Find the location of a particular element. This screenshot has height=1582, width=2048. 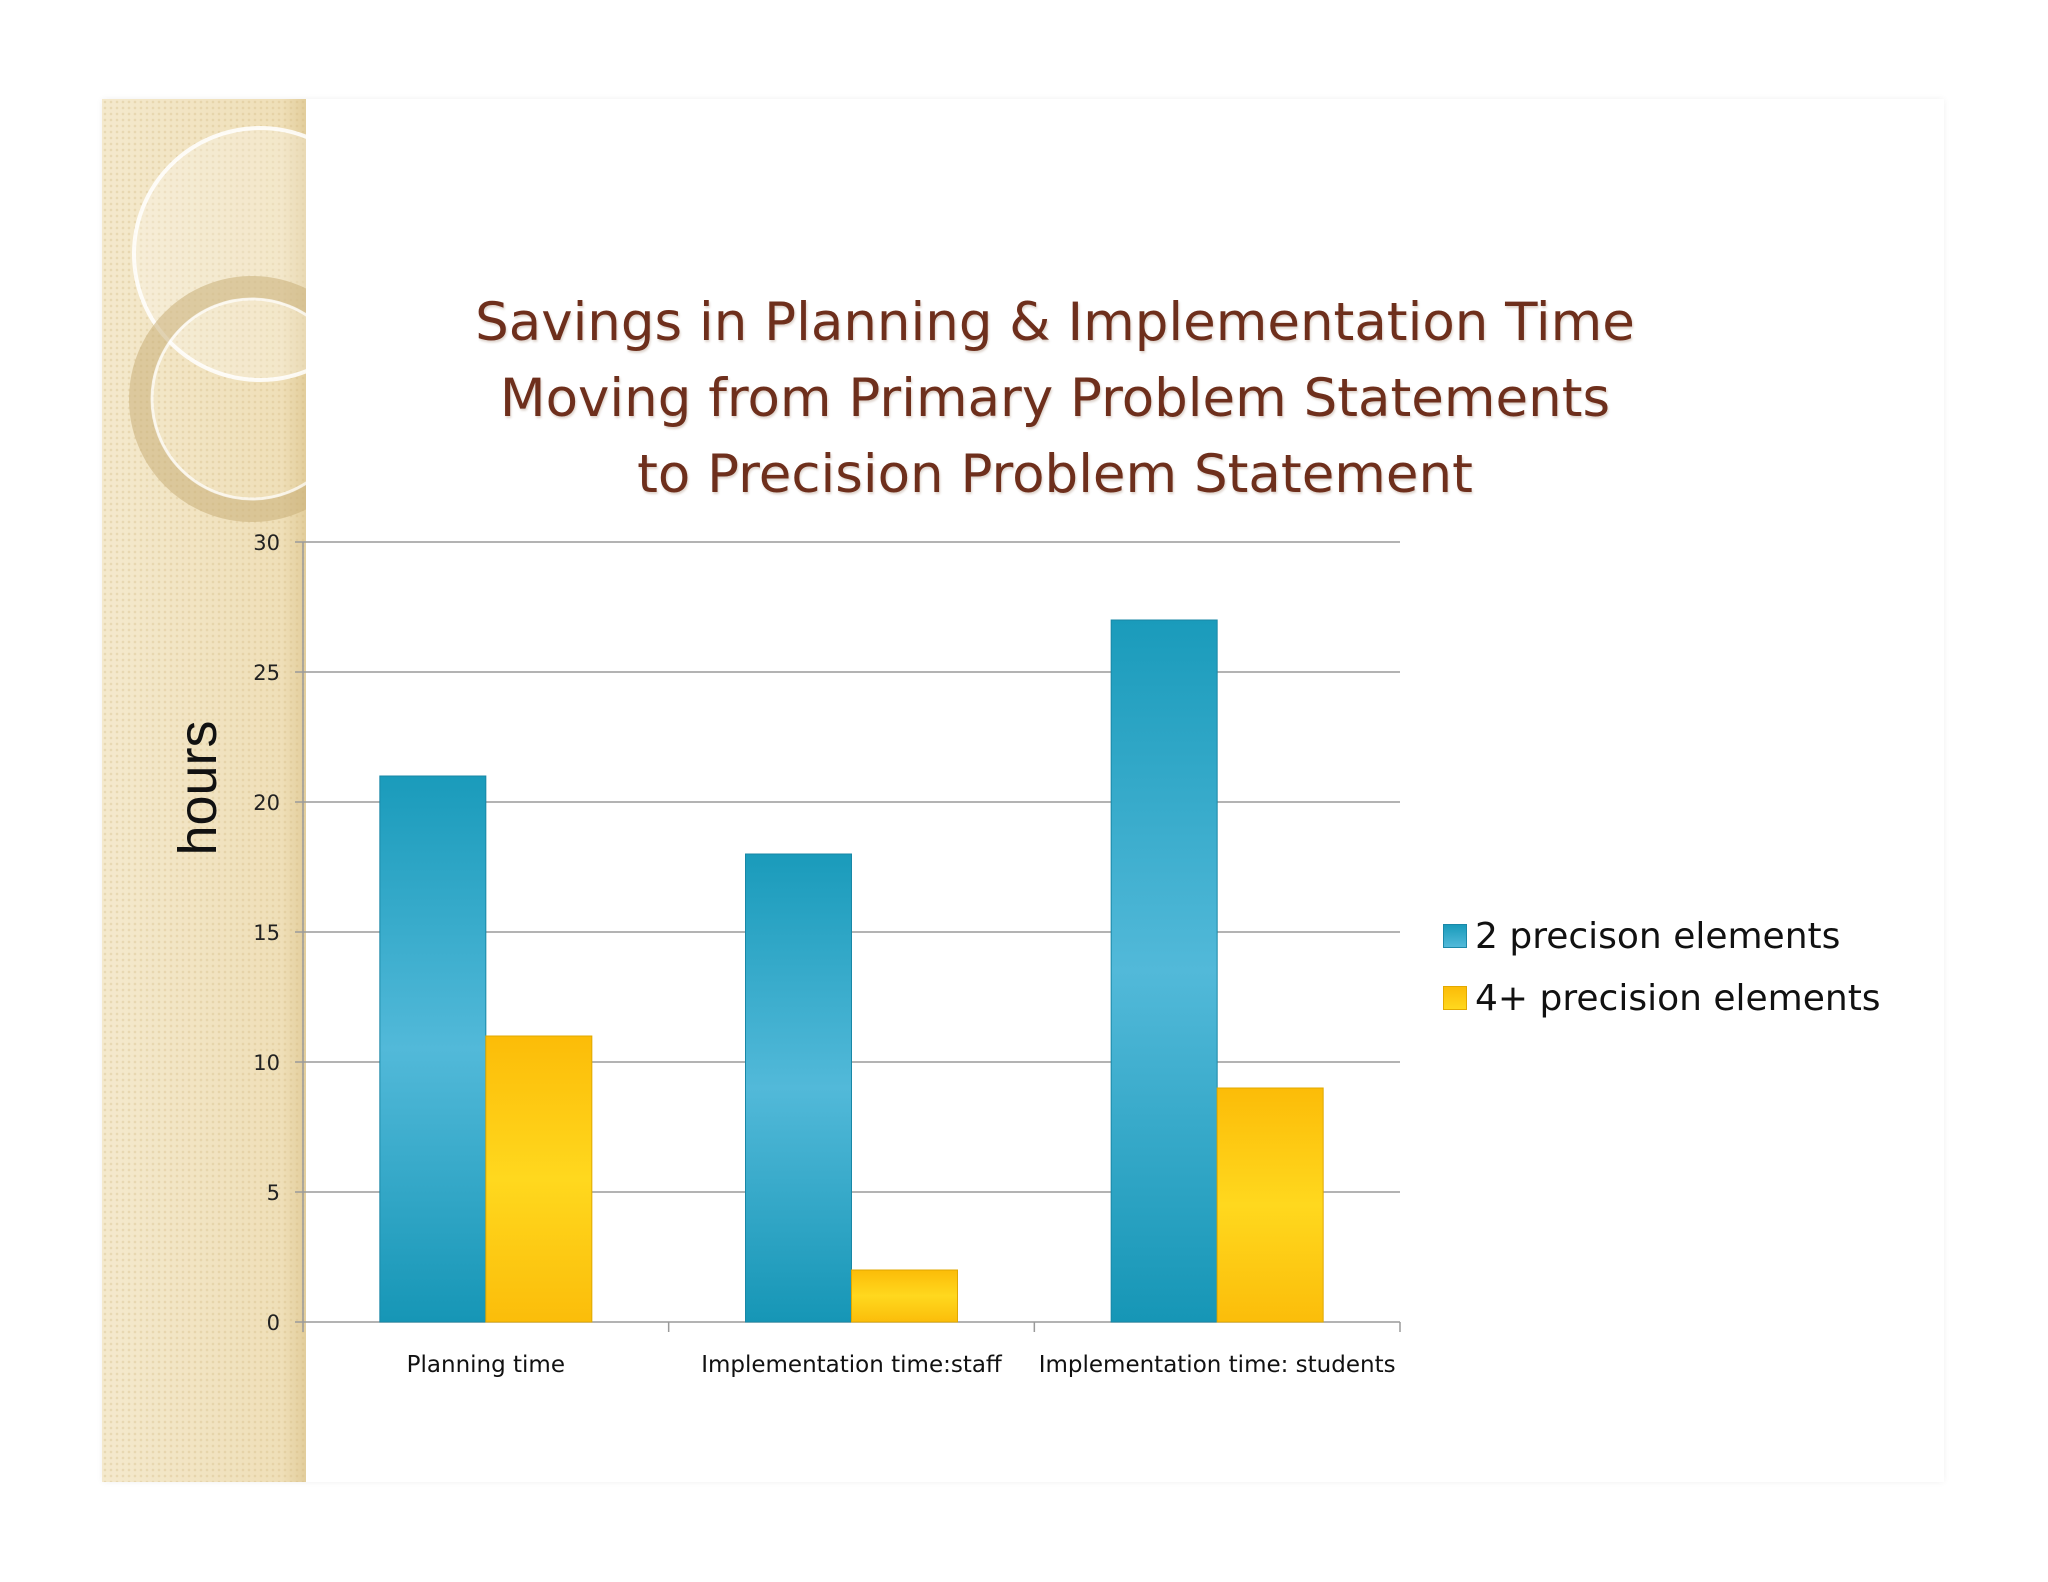

legend-swatch-blue is located at coordinates (1455, 936).